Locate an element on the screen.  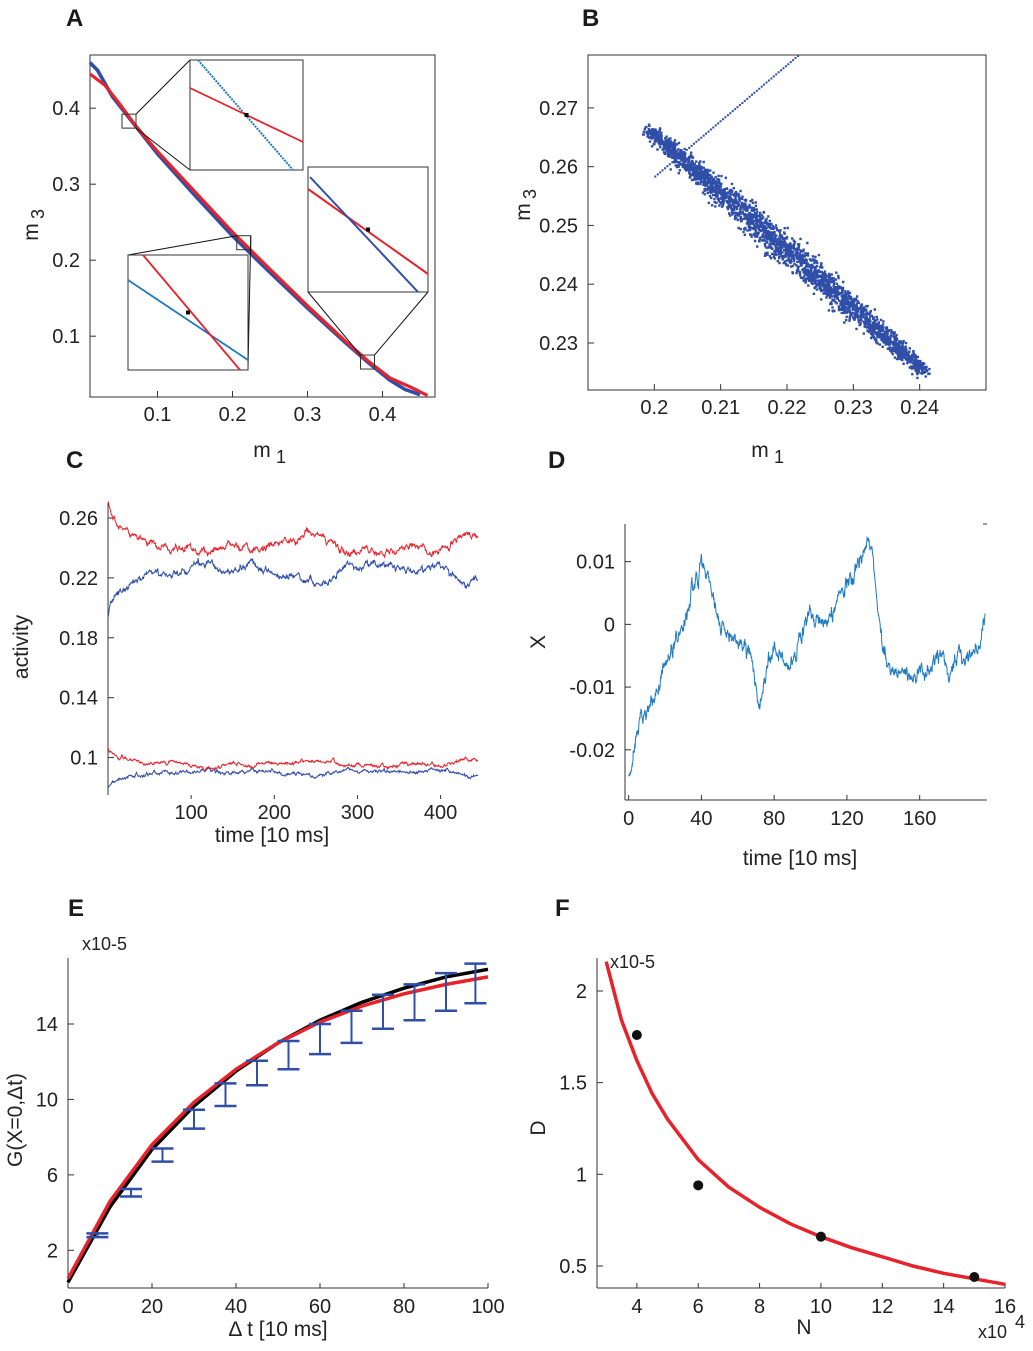
y-axis-tick-label: 0.27 is located at coordinates (558, 109).